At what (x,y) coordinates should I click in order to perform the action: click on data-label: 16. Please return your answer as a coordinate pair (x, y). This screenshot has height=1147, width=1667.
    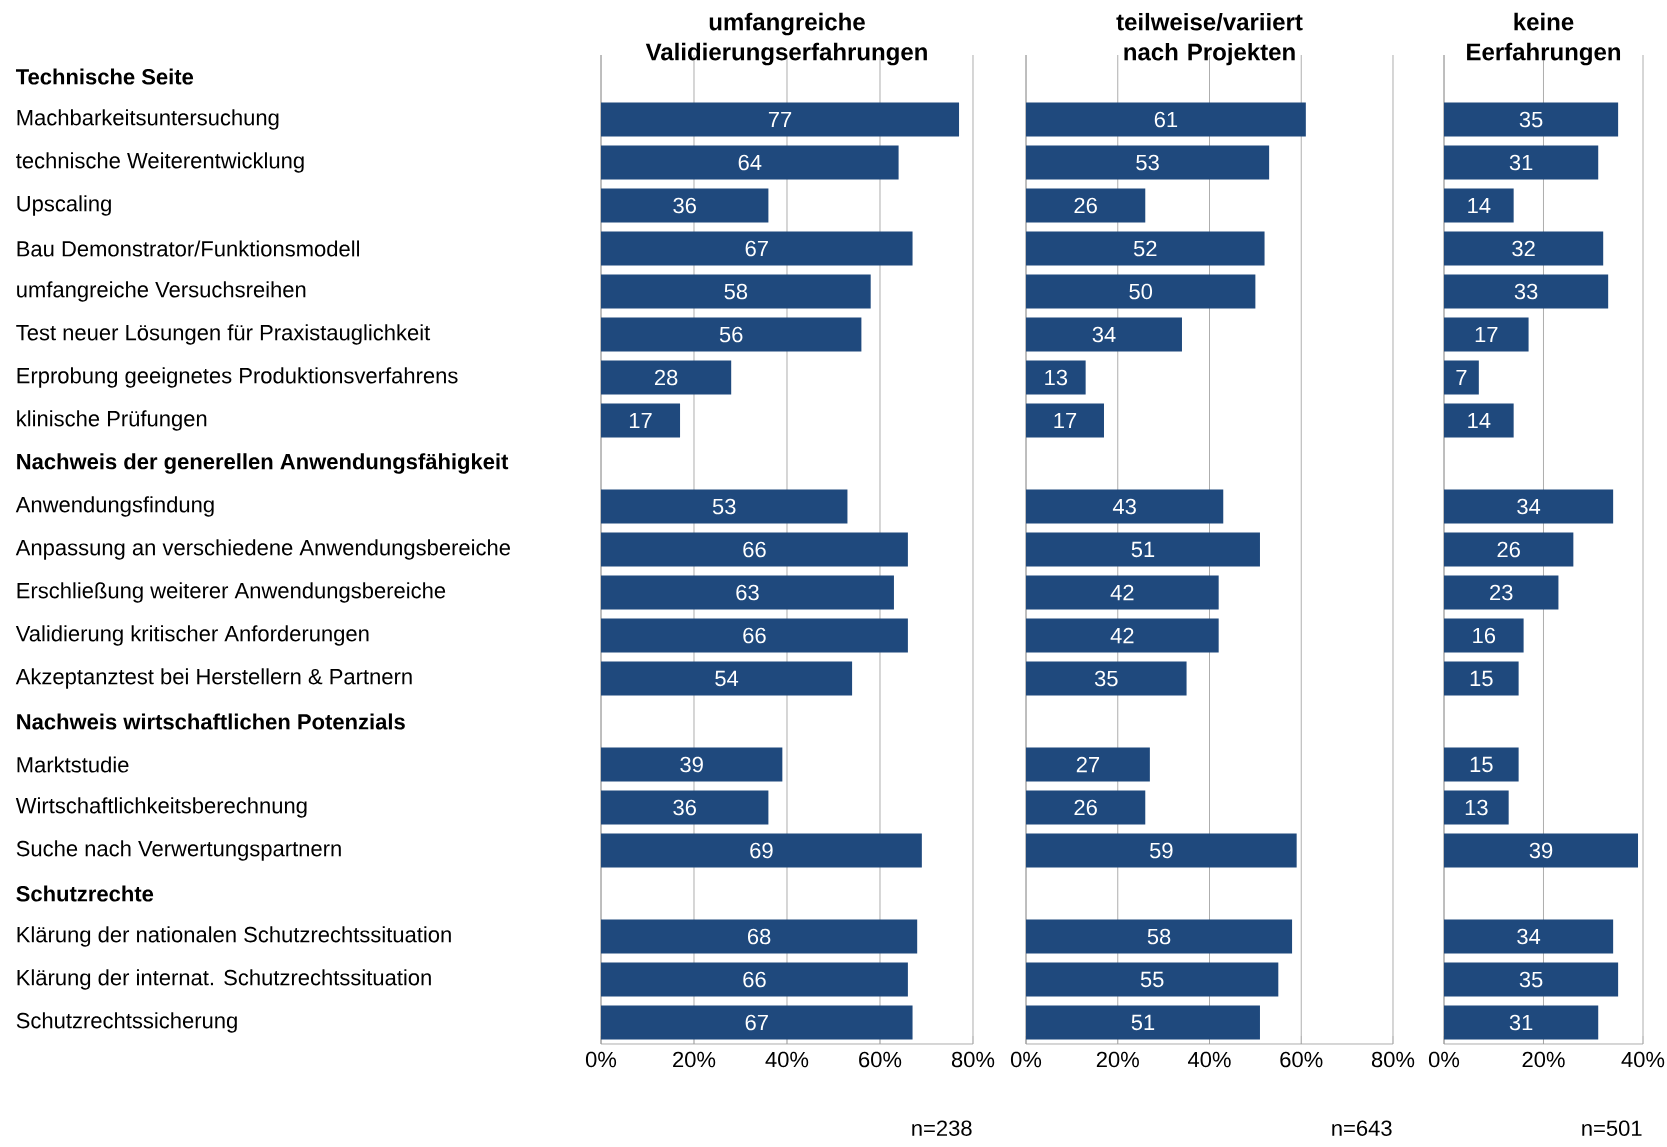
    Looking at the image, I should click on (1484, 635).